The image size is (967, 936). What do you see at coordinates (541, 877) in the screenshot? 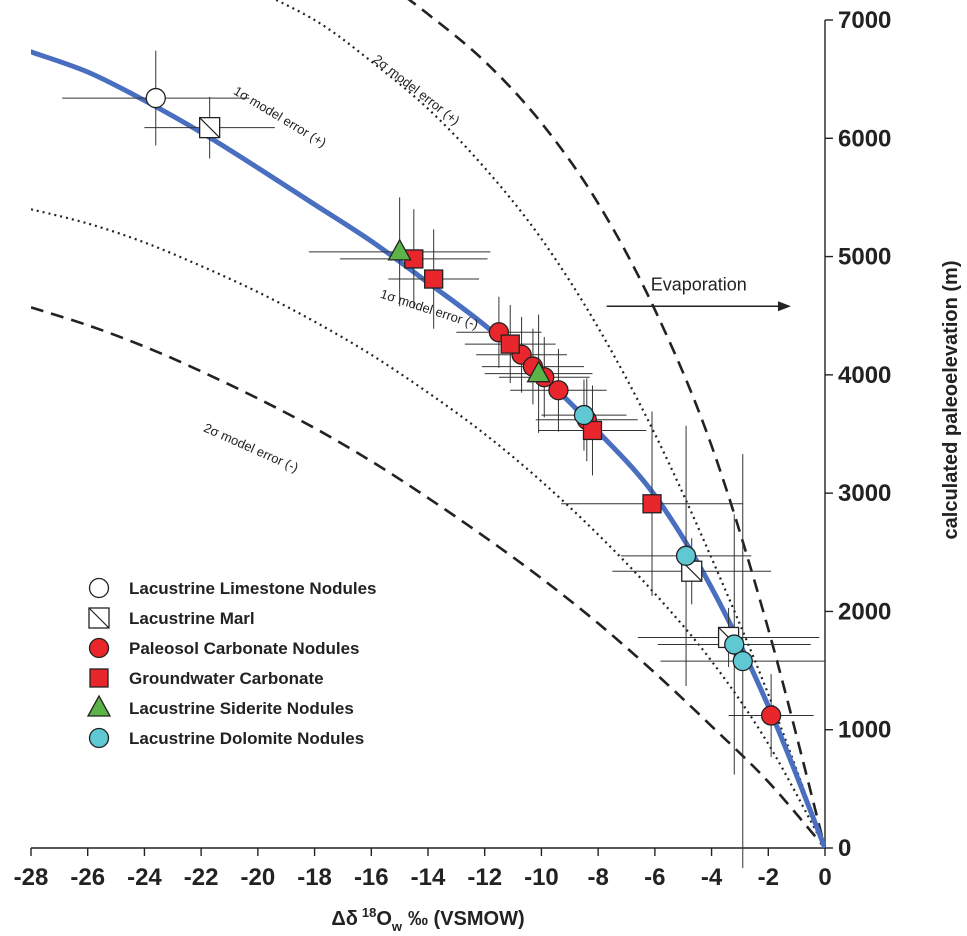
I see `x-tick-label: -10` at bounding box center [541, 877].